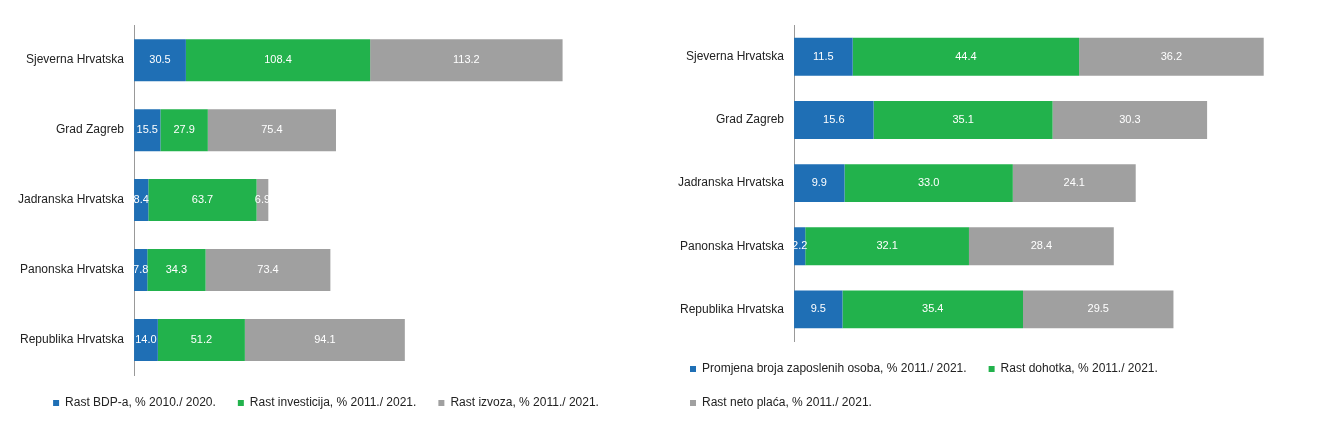 This screenshot has width=1317, height=427. I want to click on data-label: 113.2, so click(466, 59).